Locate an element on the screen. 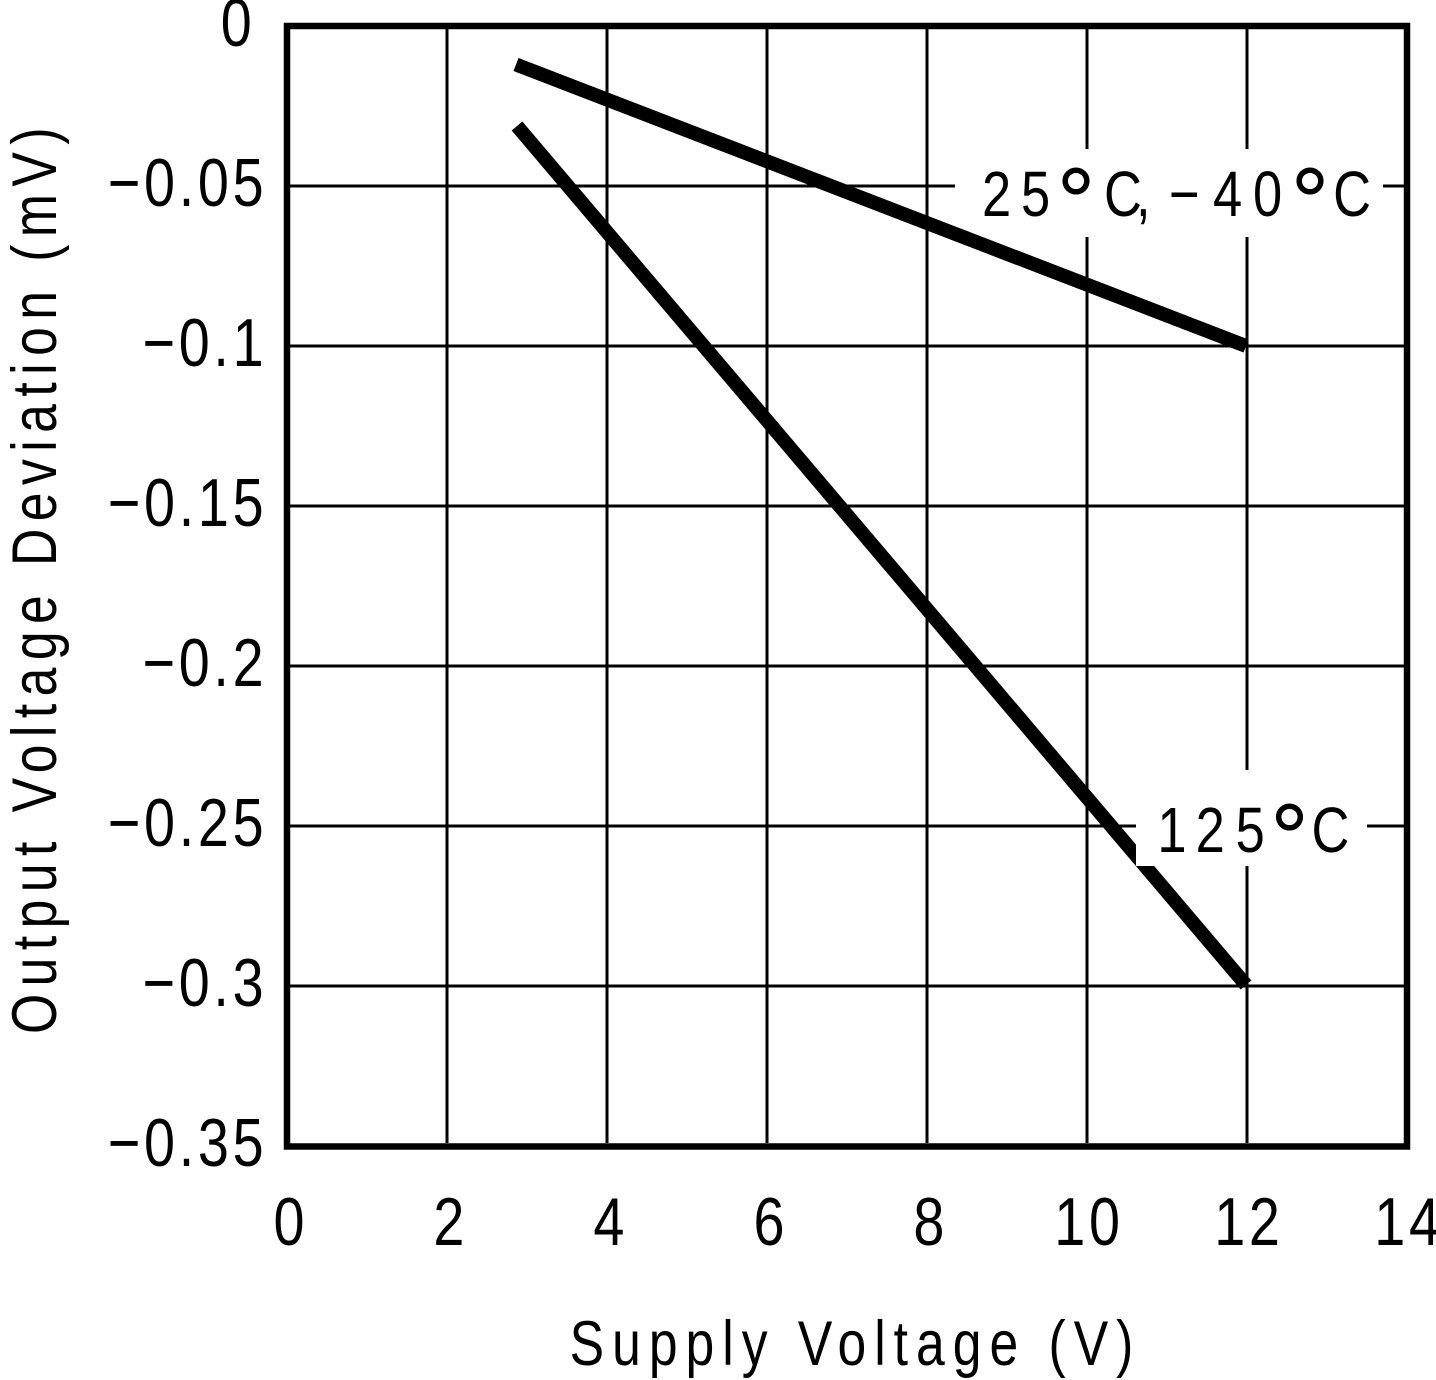 The width and height of the screenshot is (1436, 1380). svg-text: −0.25 is located at coordinates (188, 823).